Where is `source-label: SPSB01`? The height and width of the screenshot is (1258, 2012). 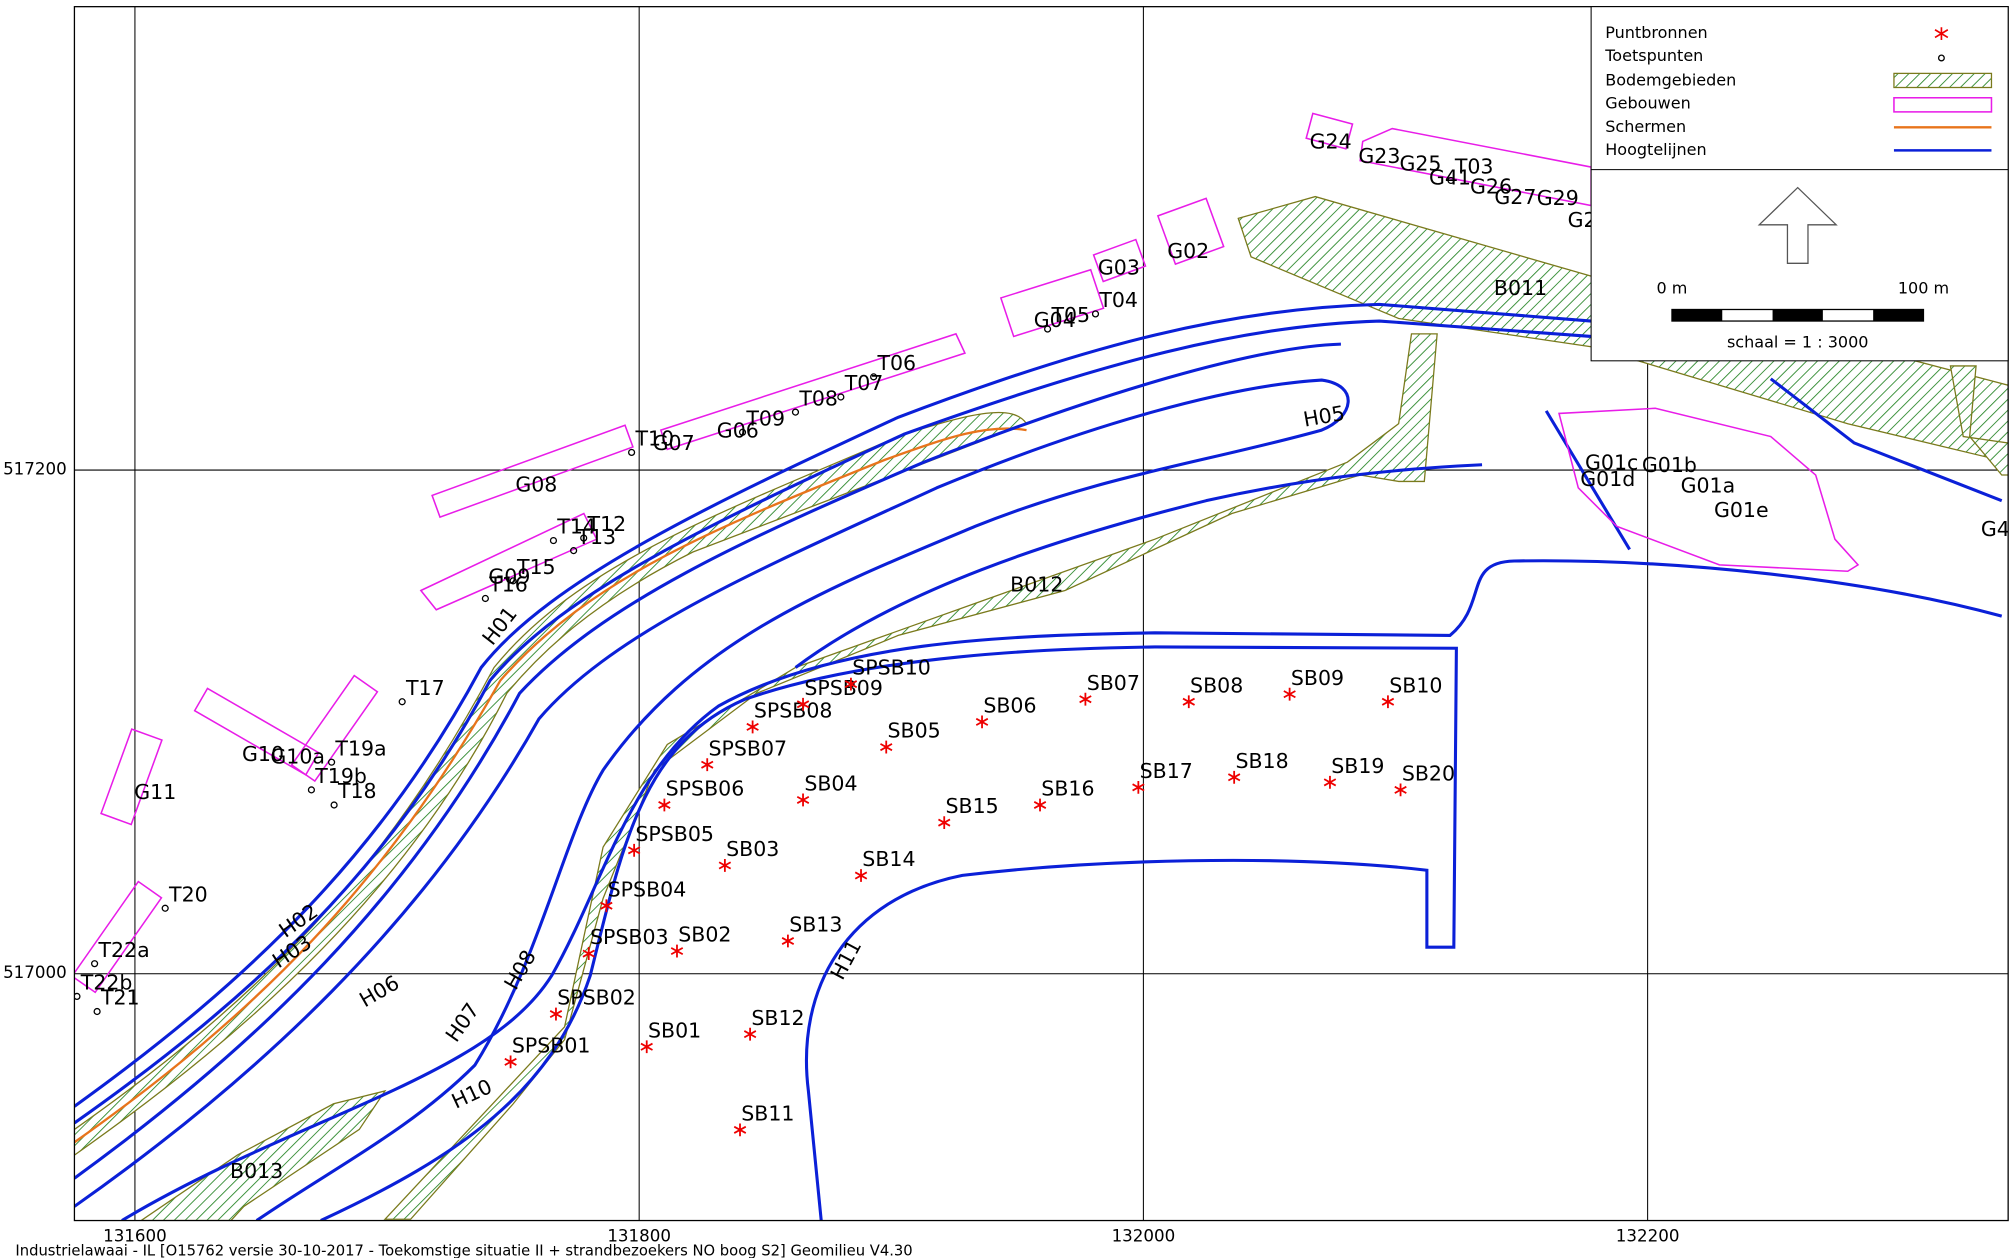
source-label: SPSB01 is located at coordinates (551, 1045).